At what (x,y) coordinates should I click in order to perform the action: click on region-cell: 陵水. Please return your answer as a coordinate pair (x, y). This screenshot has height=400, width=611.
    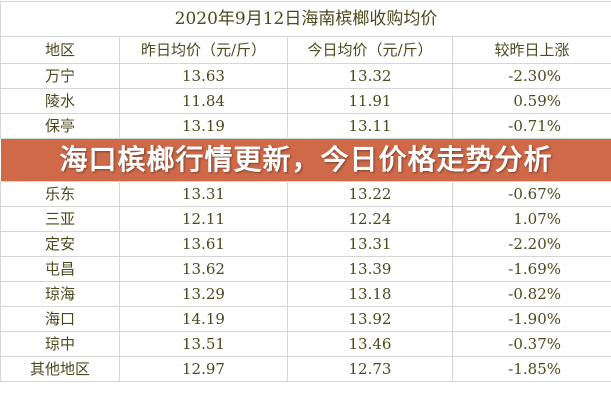
    Looking at the image, I should click on (60, 101).